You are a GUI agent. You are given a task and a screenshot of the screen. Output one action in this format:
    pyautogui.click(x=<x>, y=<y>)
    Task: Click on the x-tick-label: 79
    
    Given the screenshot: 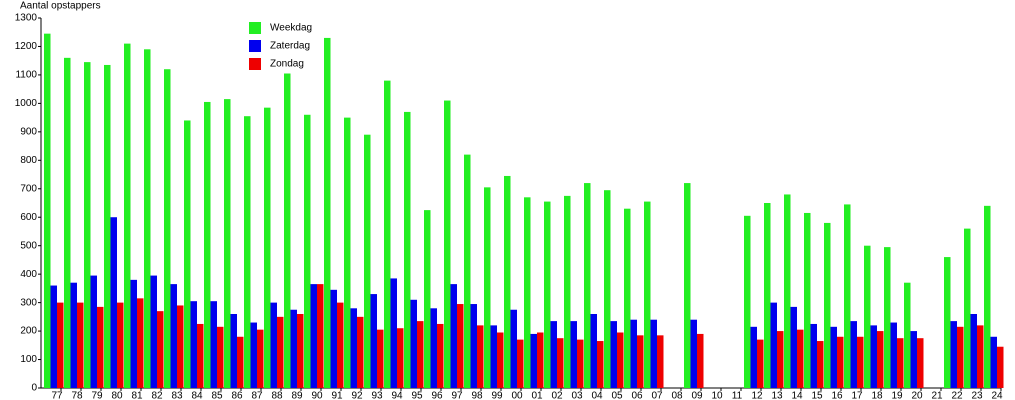 What is the action you would take?
    pyautogui.click(x=97, y=395)
    